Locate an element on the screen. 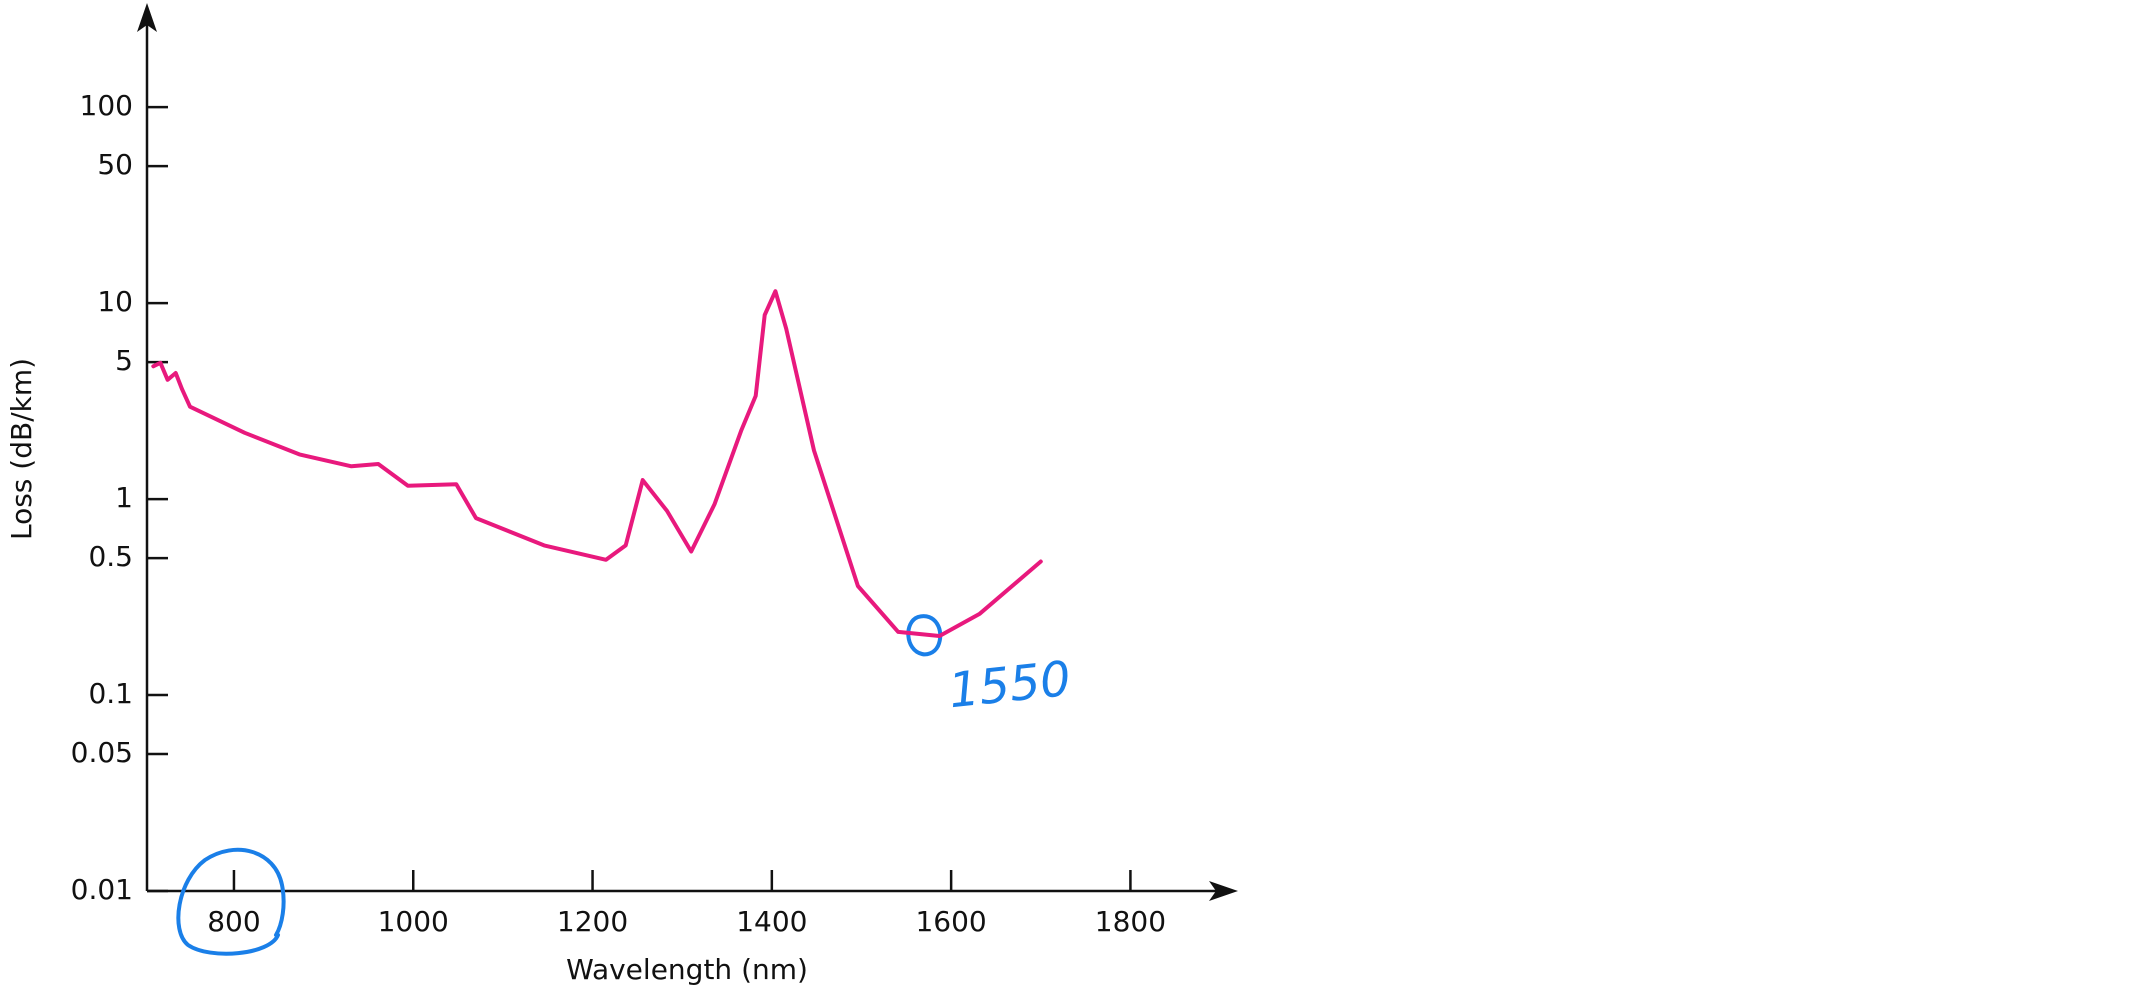  y-tick-label: 50 is located at coordinates (115, 164).